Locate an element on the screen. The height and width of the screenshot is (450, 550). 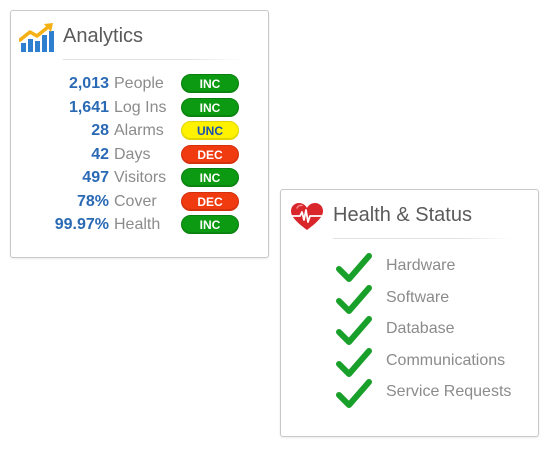
stat-value: 42 is located at coordinates (100, 154).